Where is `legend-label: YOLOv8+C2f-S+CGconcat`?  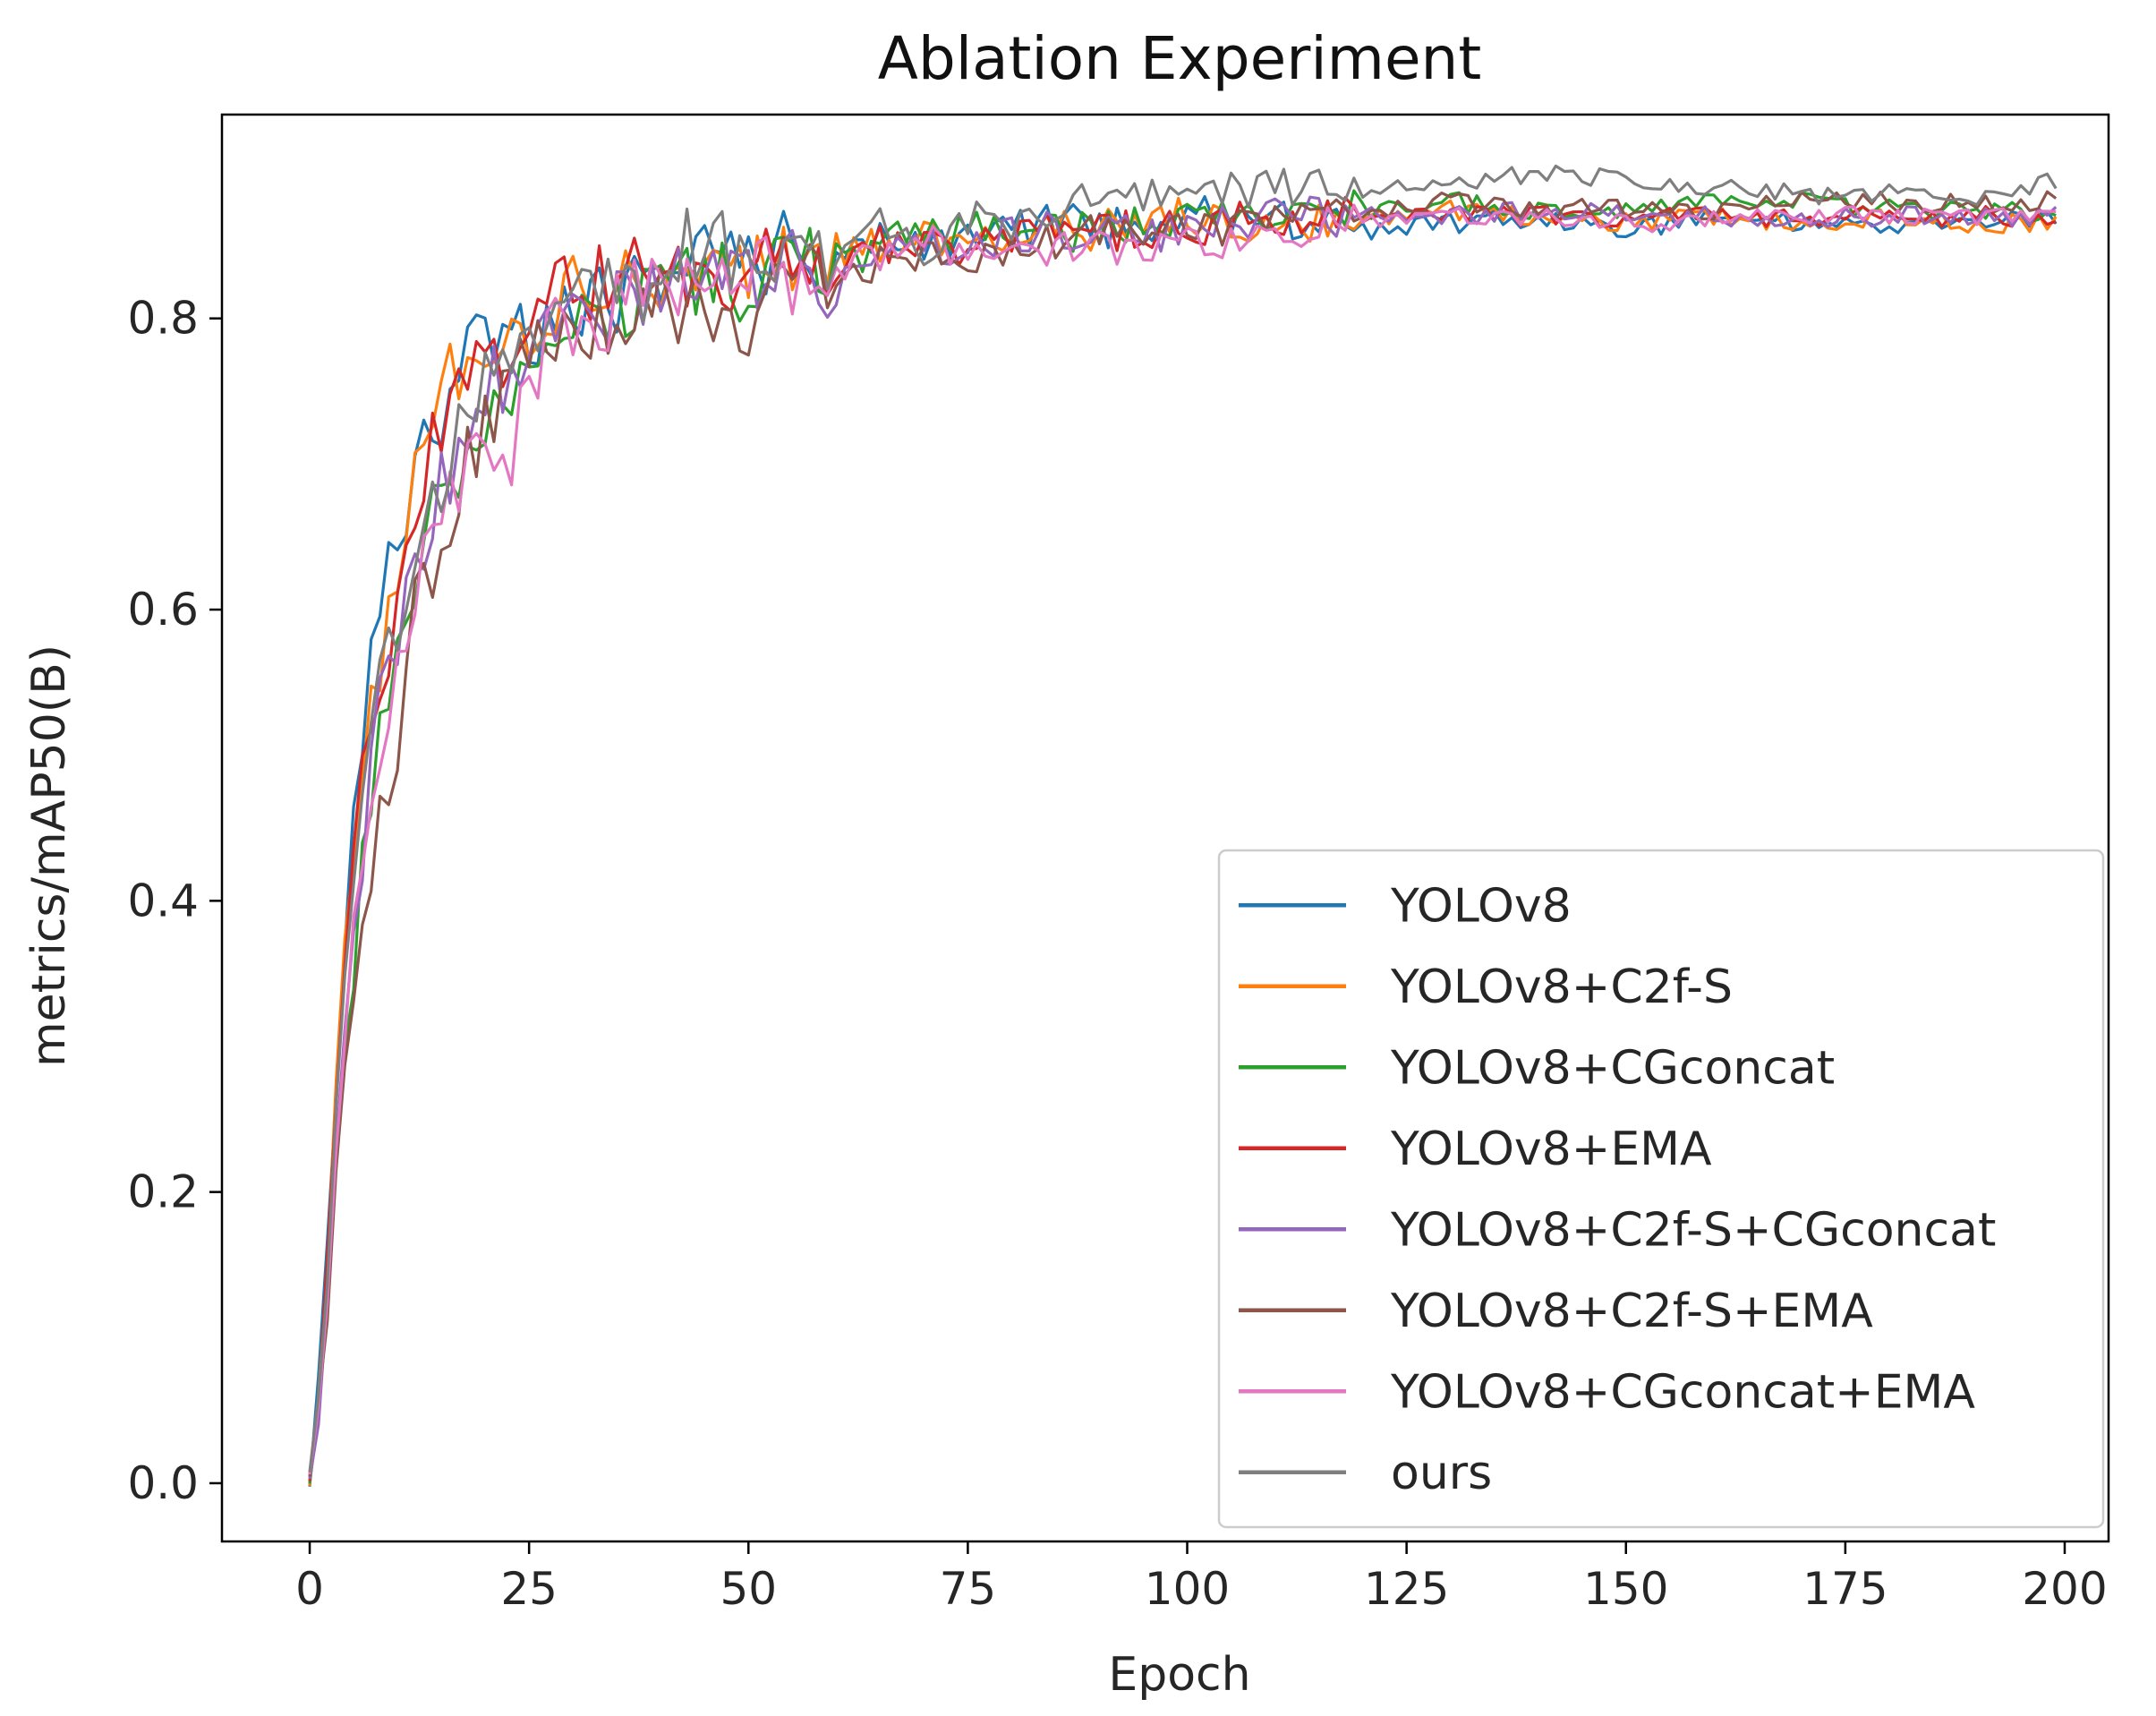
legend-label: YOLOv8+C2f-S+CGconcat is located at coordinates (1693, 1230).